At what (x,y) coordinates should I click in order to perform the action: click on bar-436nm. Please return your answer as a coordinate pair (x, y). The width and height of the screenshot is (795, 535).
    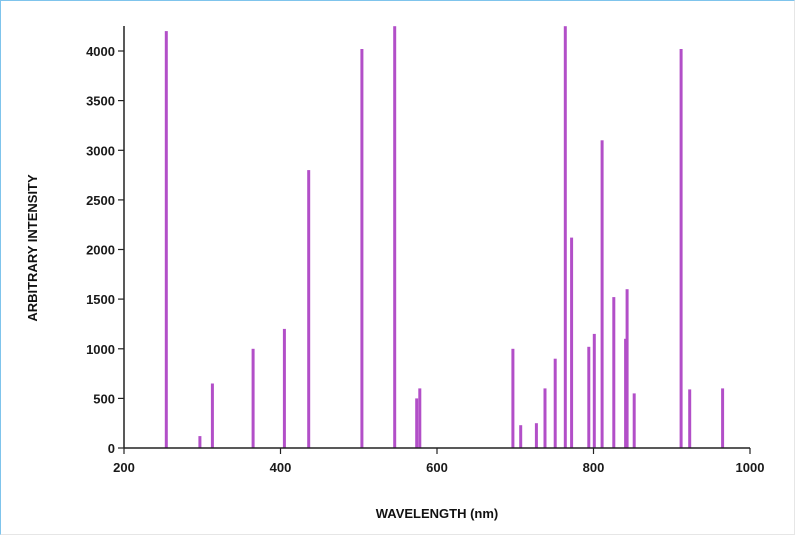
    Looking at the image, I should click on (309, 309).